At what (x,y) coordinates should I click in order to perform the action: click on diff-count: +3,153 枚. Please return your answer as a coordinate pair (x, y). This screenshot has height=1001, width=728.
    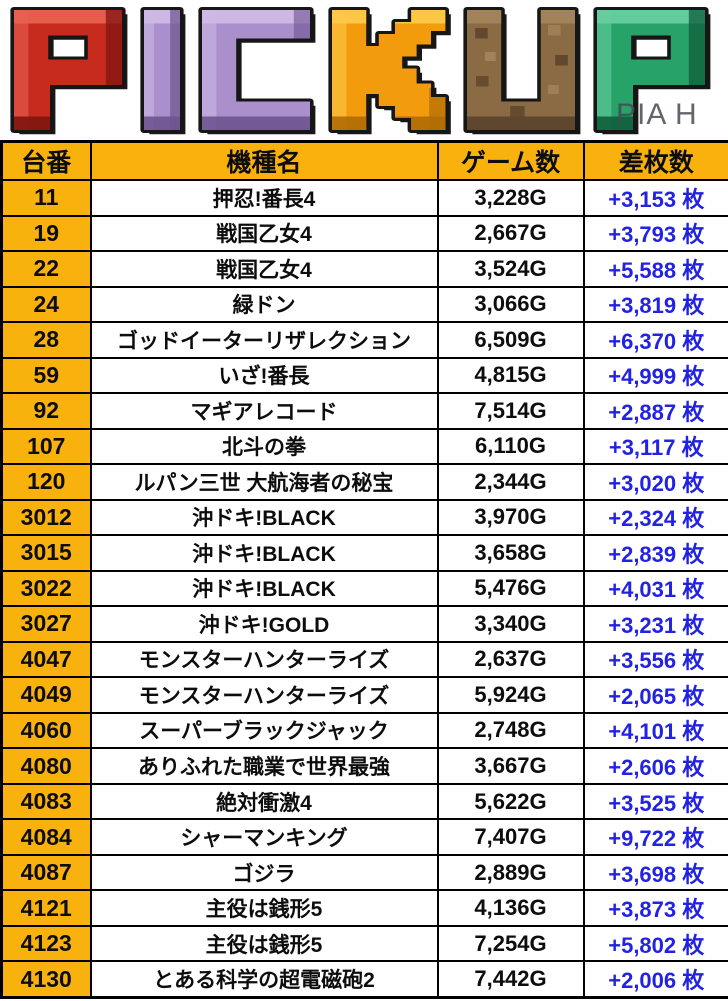
    Looking at the image, I should click on (655, 198).